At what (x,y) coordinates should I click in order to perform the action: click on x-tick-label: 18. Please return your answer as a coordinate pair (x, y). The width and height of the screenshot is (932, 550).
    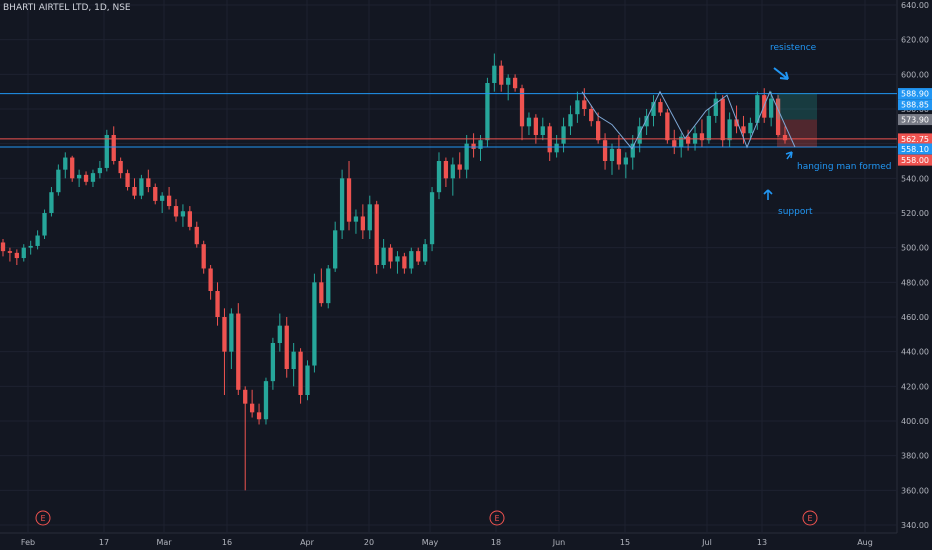
    Looking at the image, I should click on (496, 542).